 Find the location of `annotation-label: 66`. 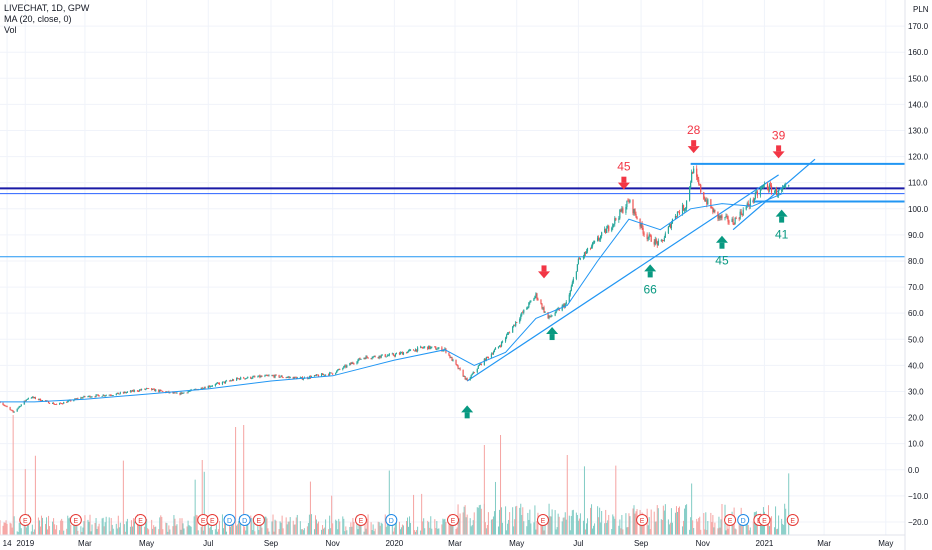

annotation-label: 66 is located at coordinates (651, 289).